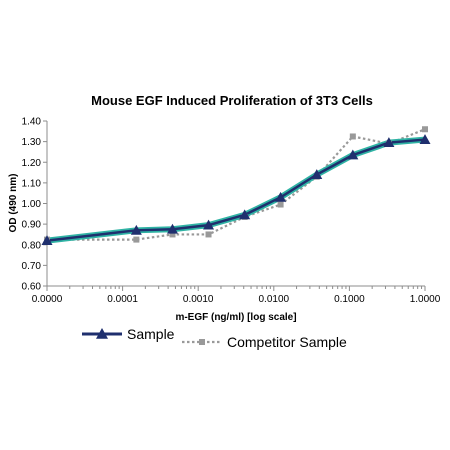  Describe the element at coordinates (32, 266) in the screenshot. I see `y-tick-label: 0.70` at that location.